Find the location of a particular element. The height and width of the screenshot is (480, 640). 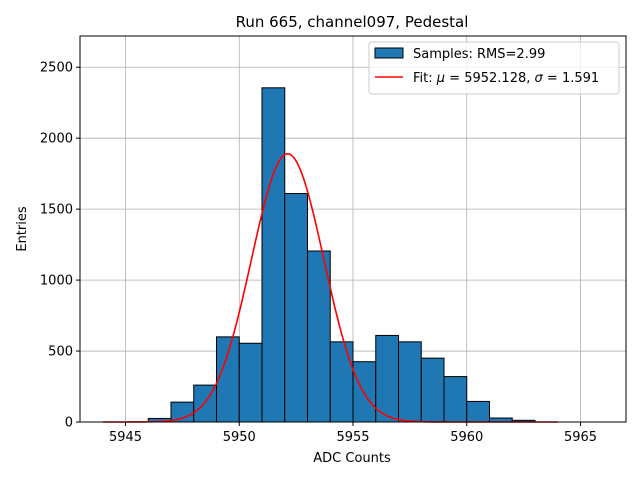

legend-fit-label: Fit: μ = 5952.128, σ = 1.591 is located at coordinates (506, 78).